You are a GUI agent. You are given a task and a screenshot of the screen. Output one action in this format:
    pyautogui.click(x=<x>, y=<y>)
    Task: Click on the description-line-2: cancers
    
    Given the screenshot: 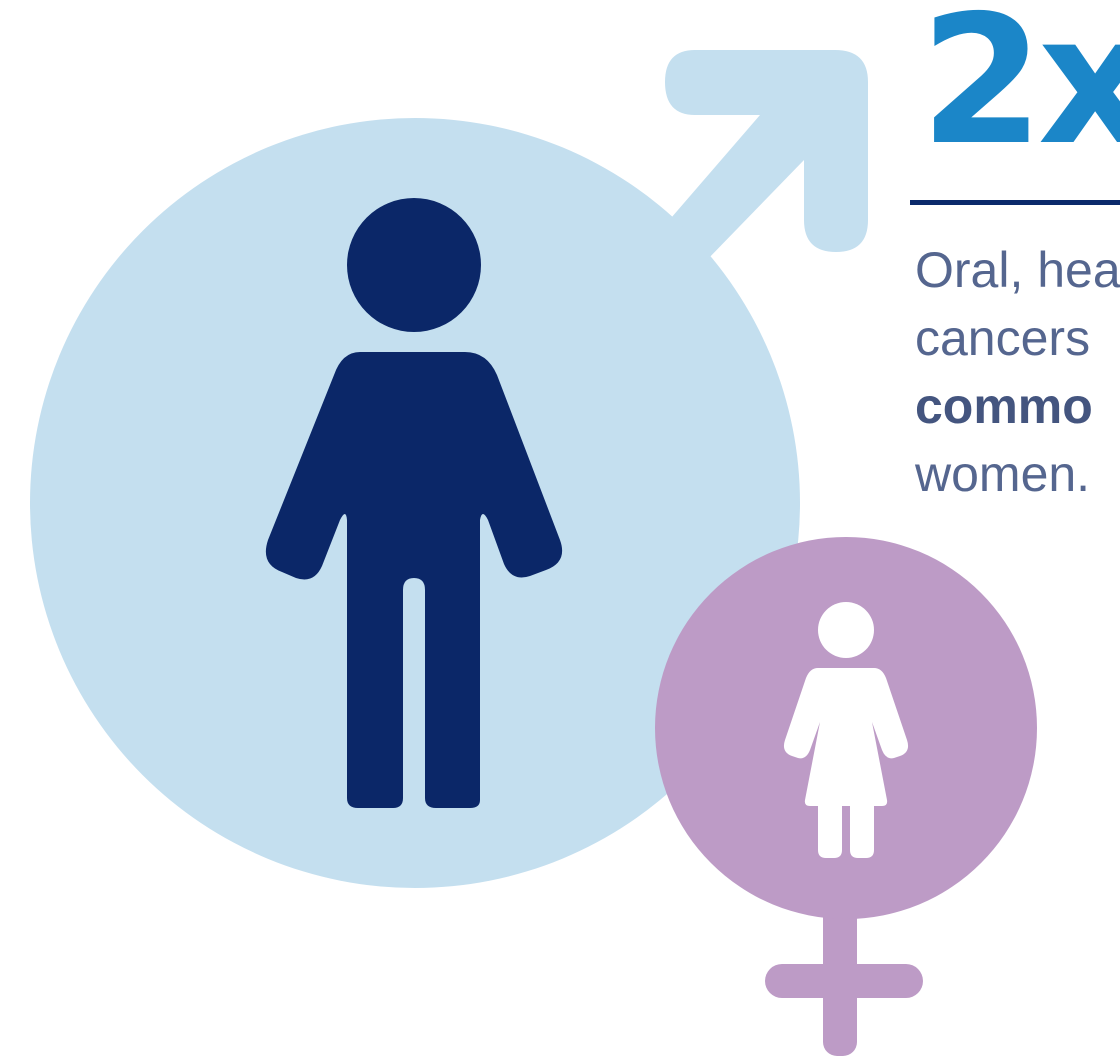 What is the action you would take?
    pyautogui.click(x=1003, y=338)
    